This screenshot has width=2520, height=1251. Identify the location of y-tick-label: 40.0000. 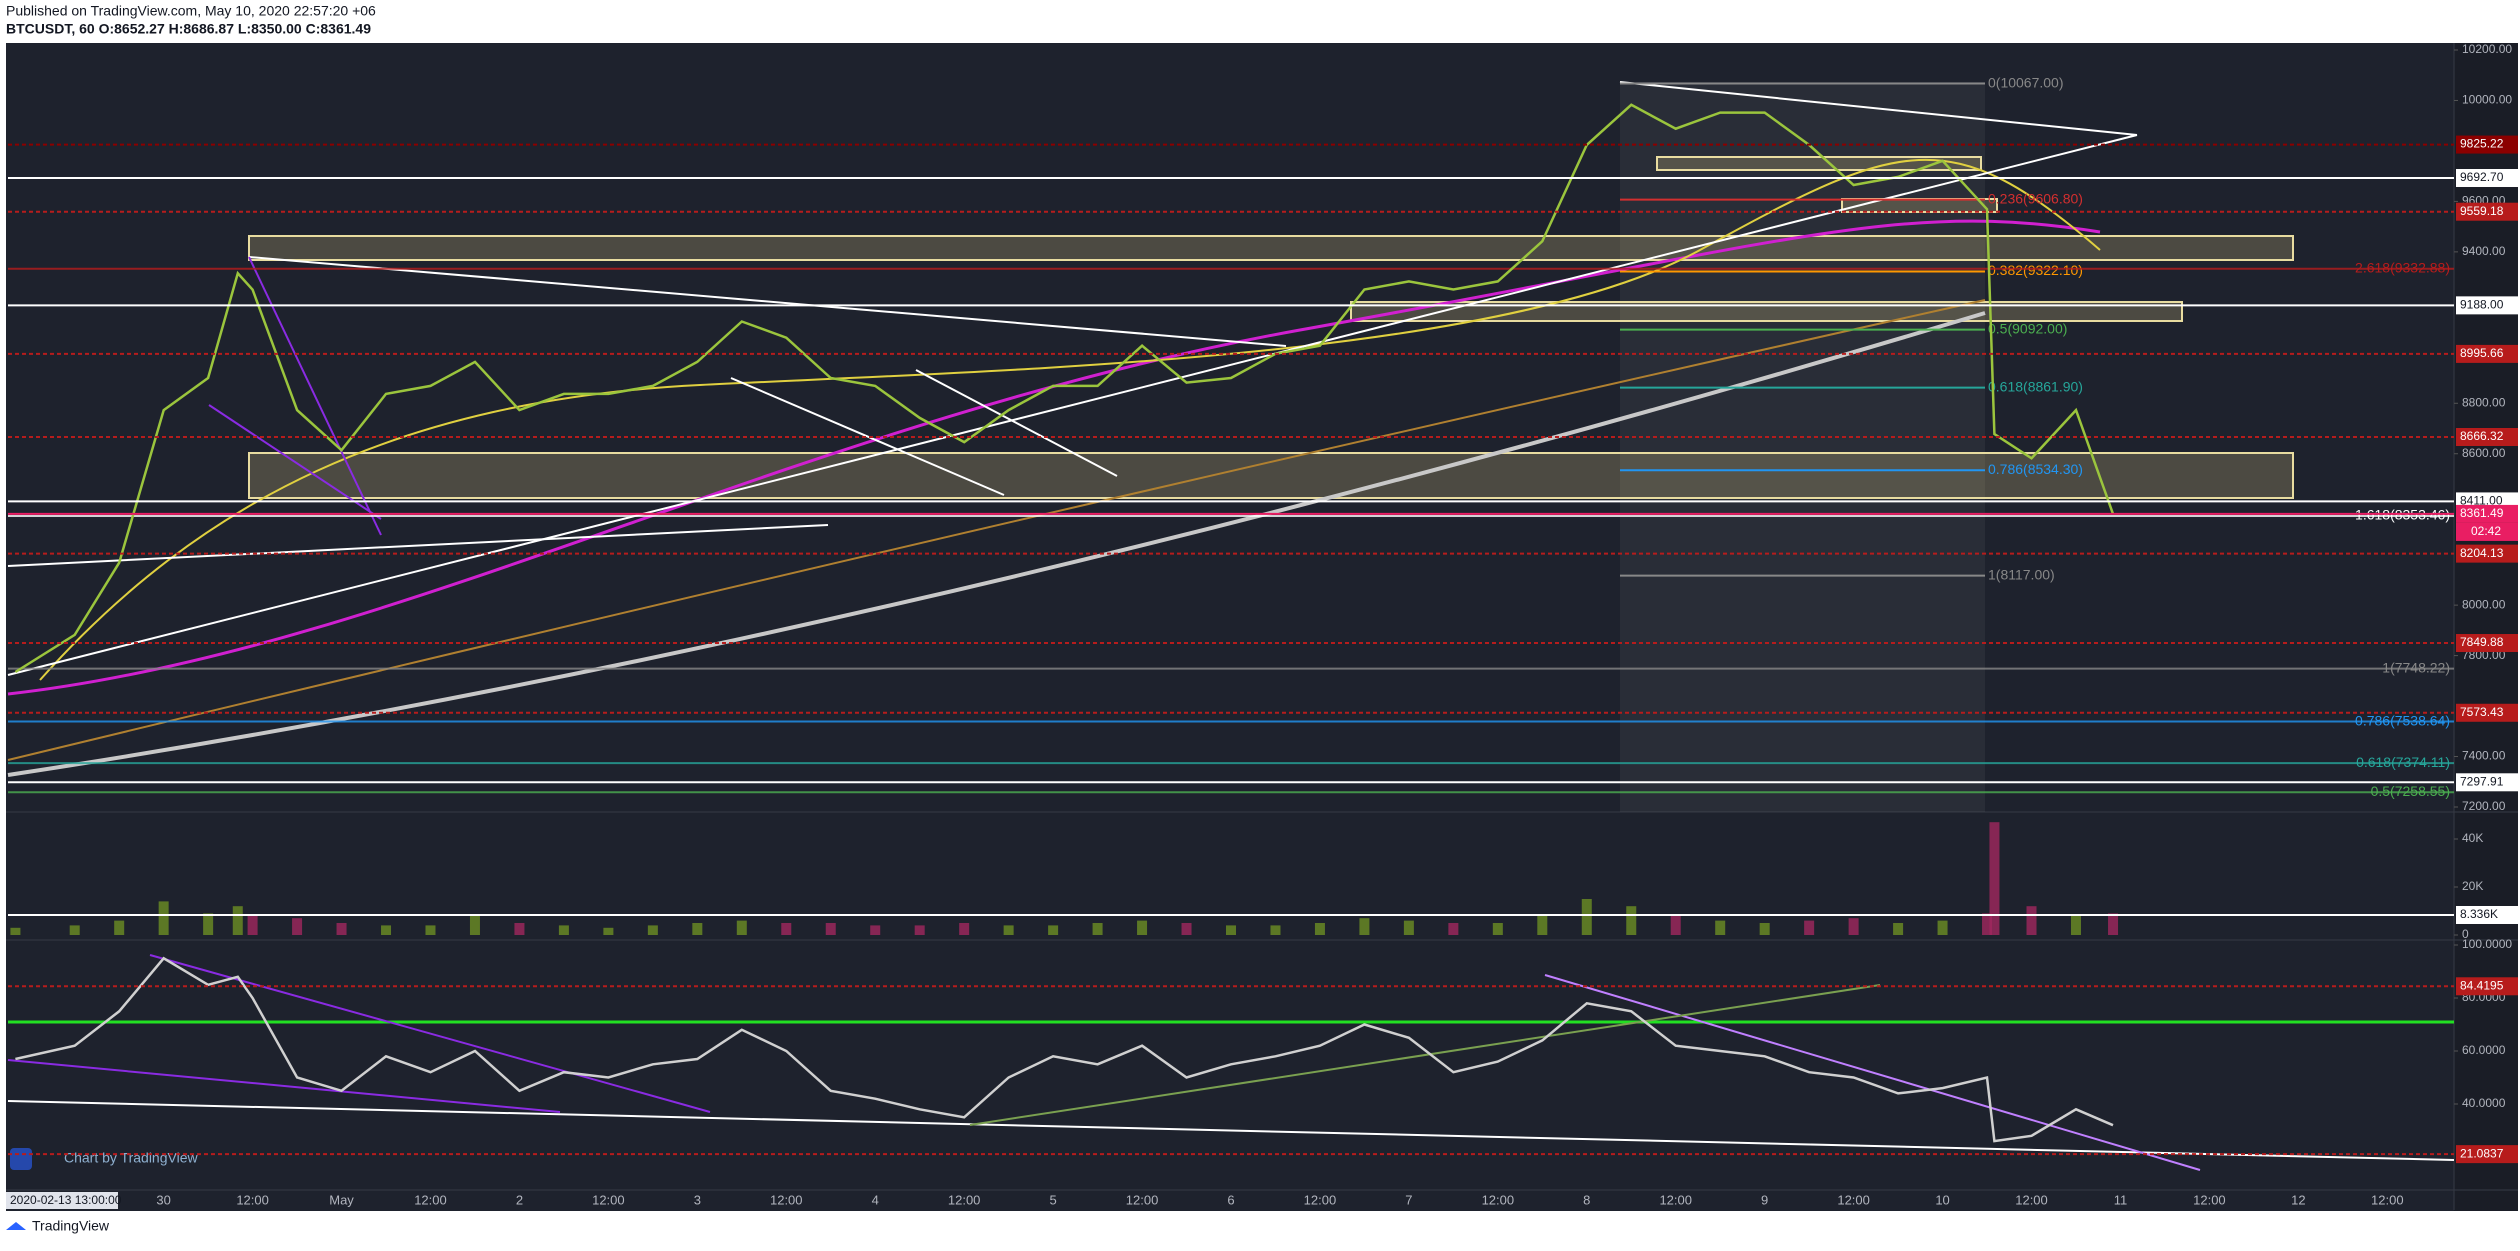
(2484, 1103).